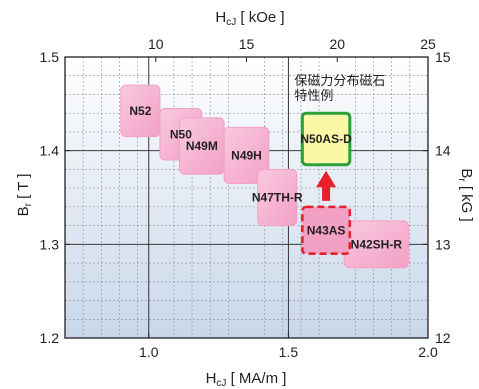  Describe the element at coordinates (246, 379) in the screenshot. I see `bottom-axis-title: HcJ [ MA/m ]` at that location.